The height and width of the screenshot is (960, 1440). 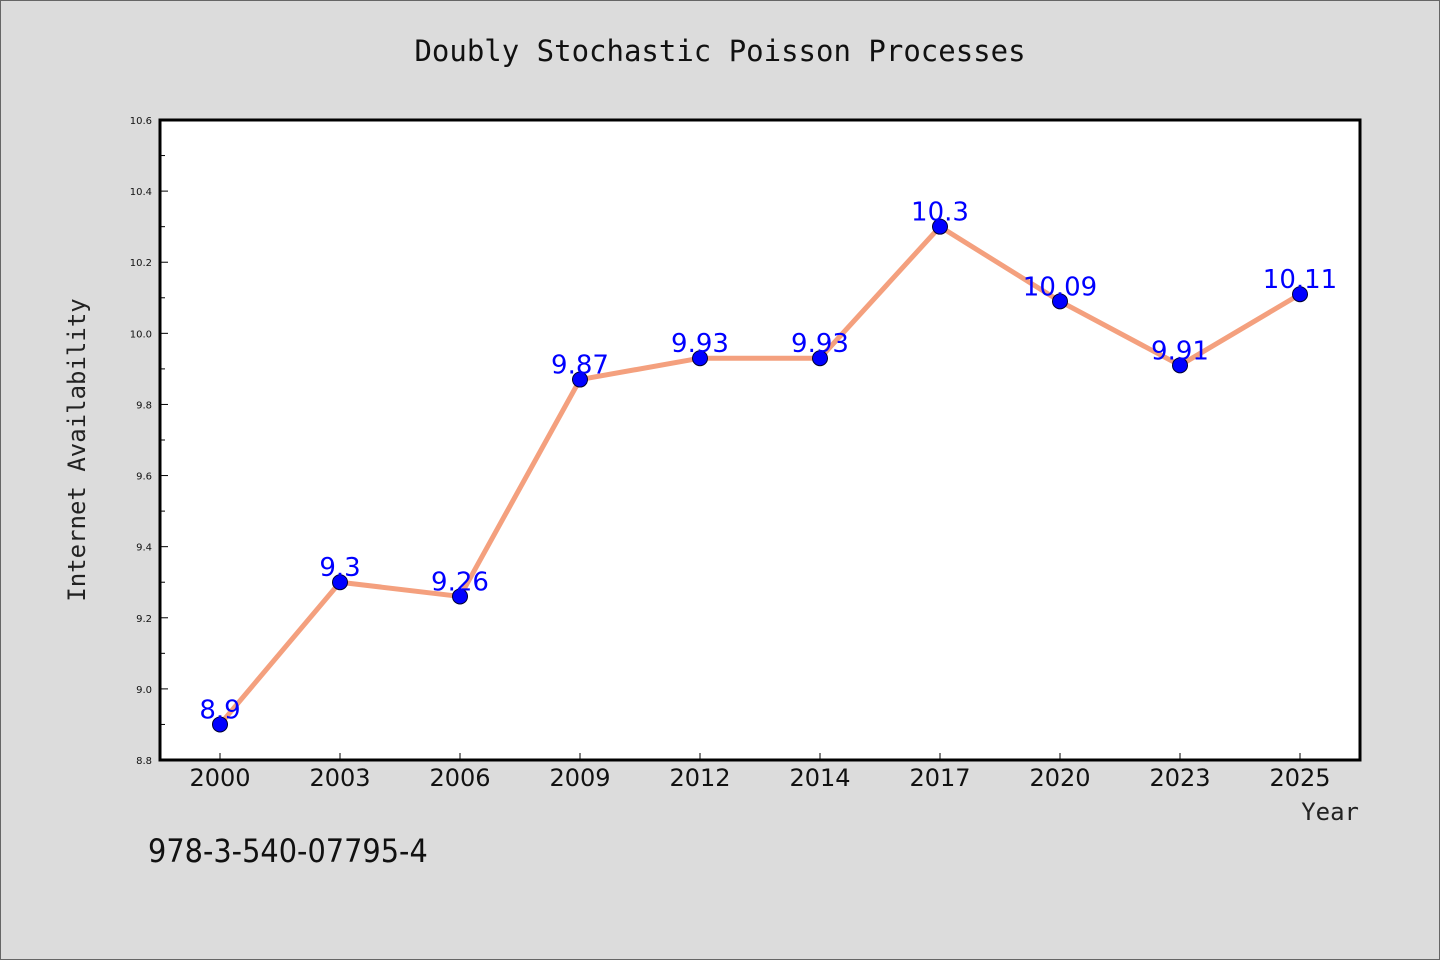 What do you see at coordinates (141, 192) in the screenshot?
I see `y-tick-label: 10.4` at bounding box center [141, 192].